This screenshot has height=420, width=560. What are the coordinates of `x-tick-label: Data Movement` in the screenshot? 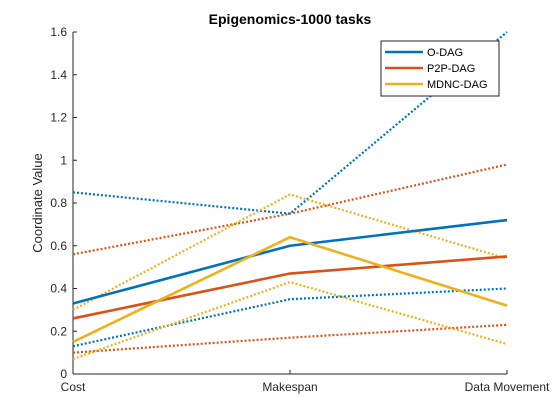 It's located at (507, 387).